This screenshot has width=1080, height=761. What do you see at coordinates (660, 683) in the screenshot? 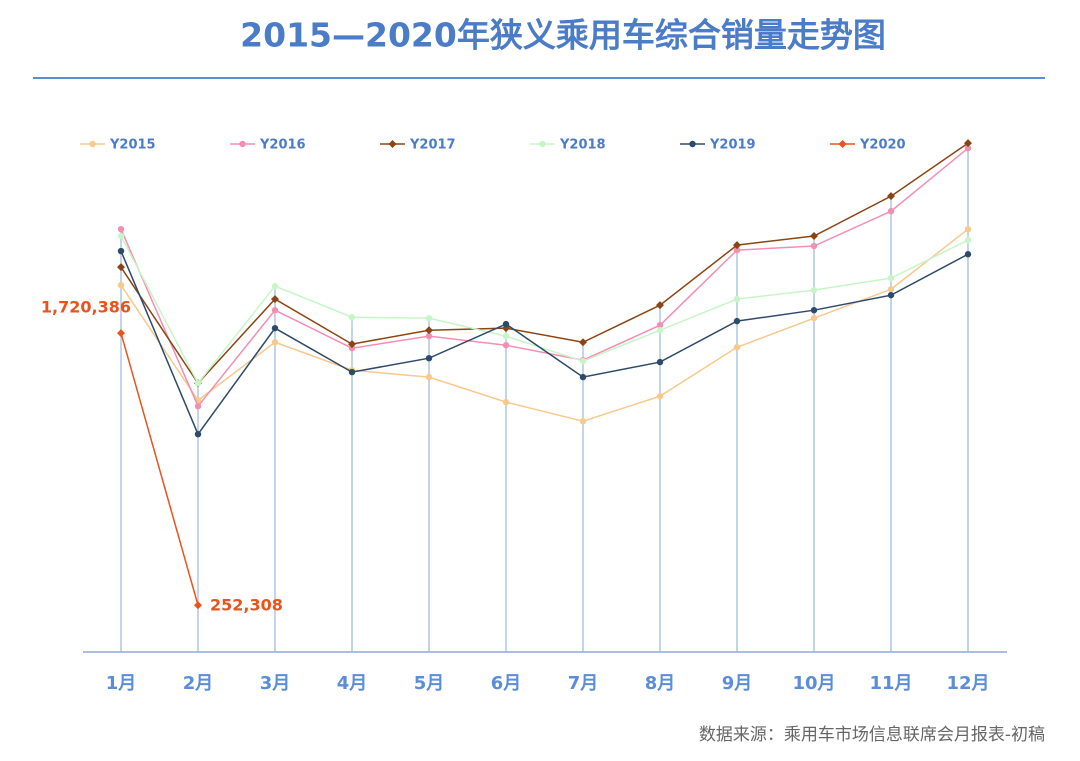
I see `x-tick-label: 8月` at bounding box center [660, 683].